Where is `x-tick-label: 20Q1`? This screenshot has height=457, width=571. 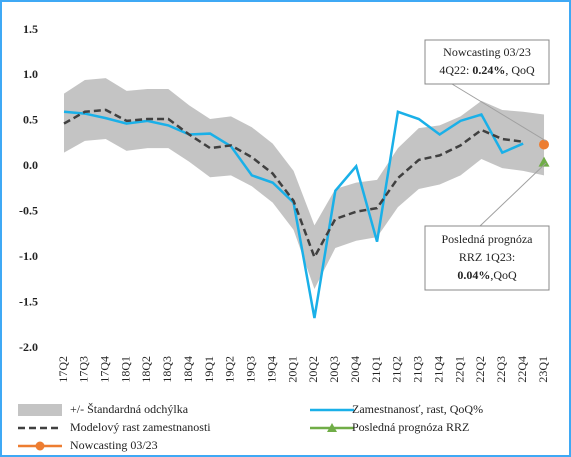
x-tick-label: 20Q1 is located at coordinates (292, 369).